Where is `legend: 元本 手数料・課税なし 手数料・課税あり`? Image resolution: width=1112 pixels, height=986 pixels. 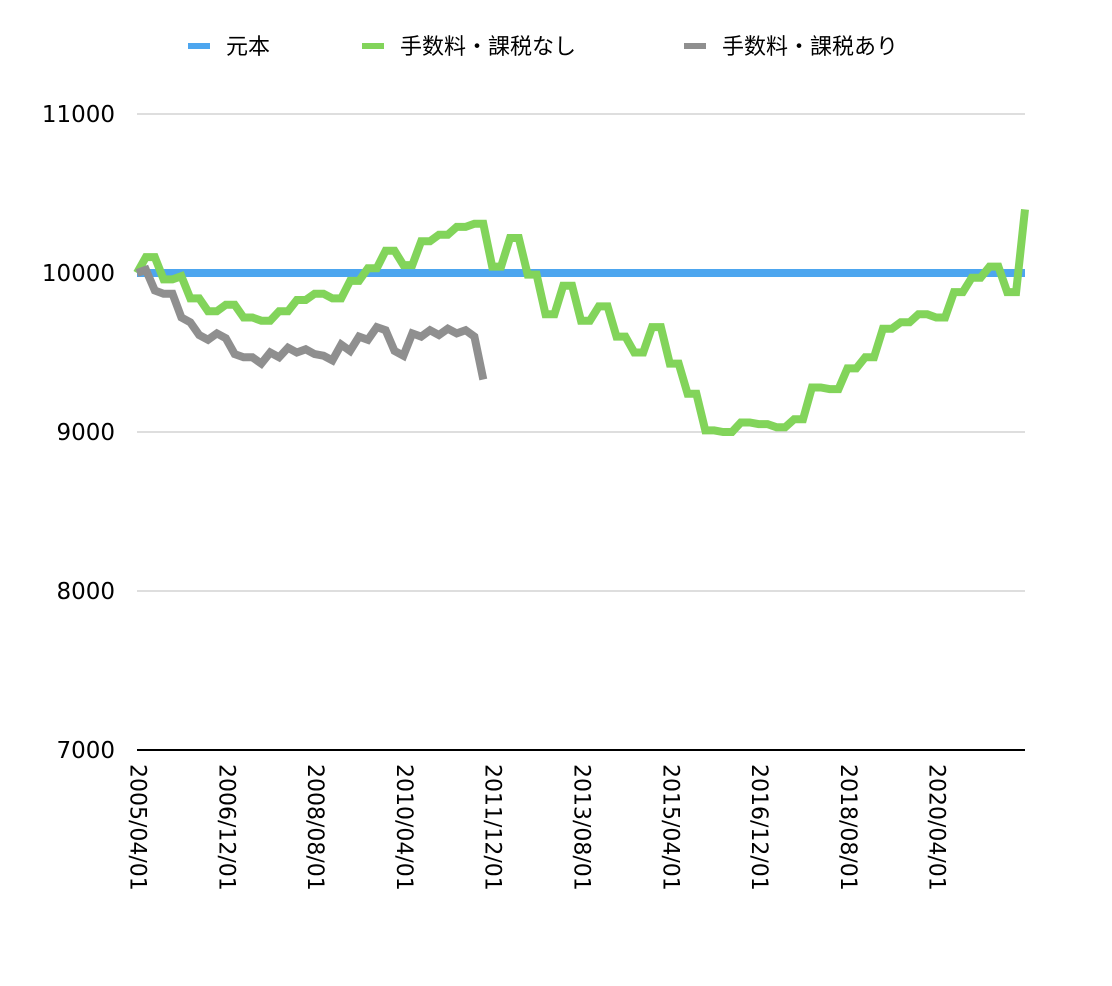 legend: 元本 手数料・課税なし 手数料・課税あり is located at coordinates (543, 47).